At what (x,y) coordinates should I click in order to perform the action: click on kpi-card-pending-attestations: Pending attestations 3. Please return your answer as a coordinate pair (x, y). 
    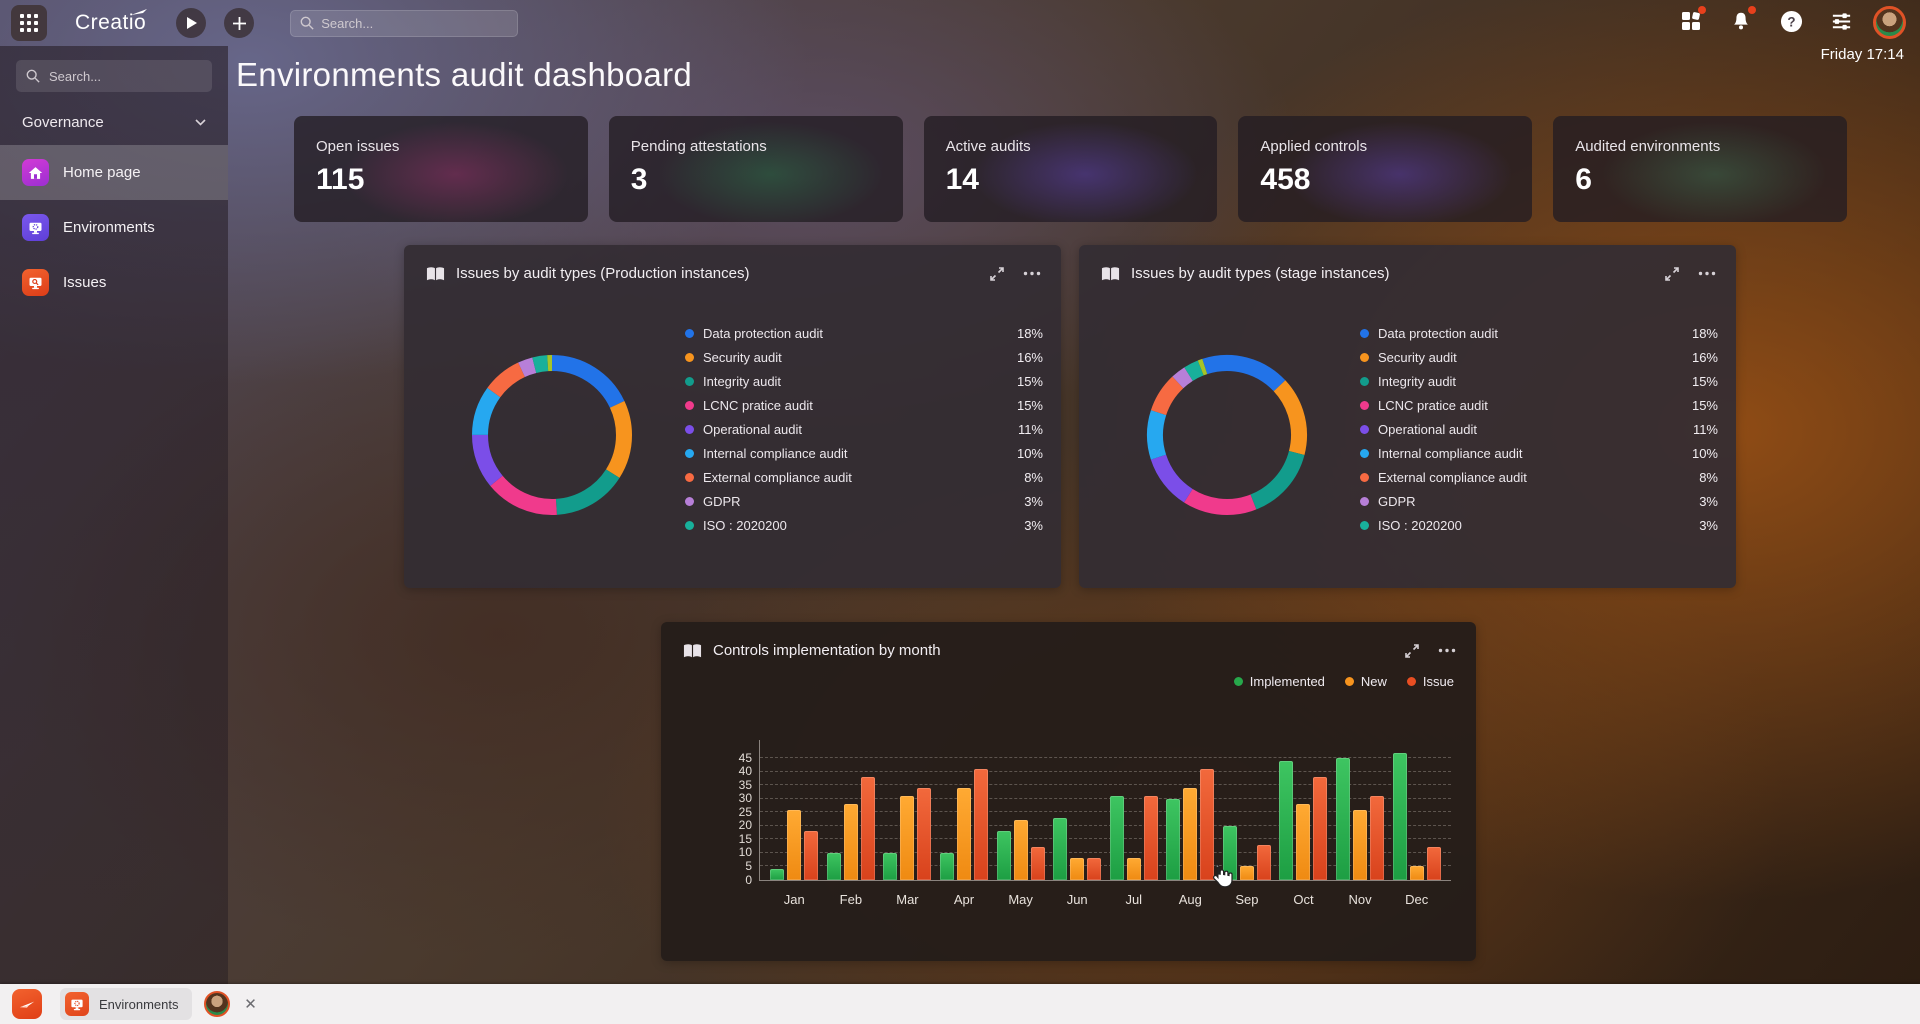
    Looking at the image, I should click on (755, 169).